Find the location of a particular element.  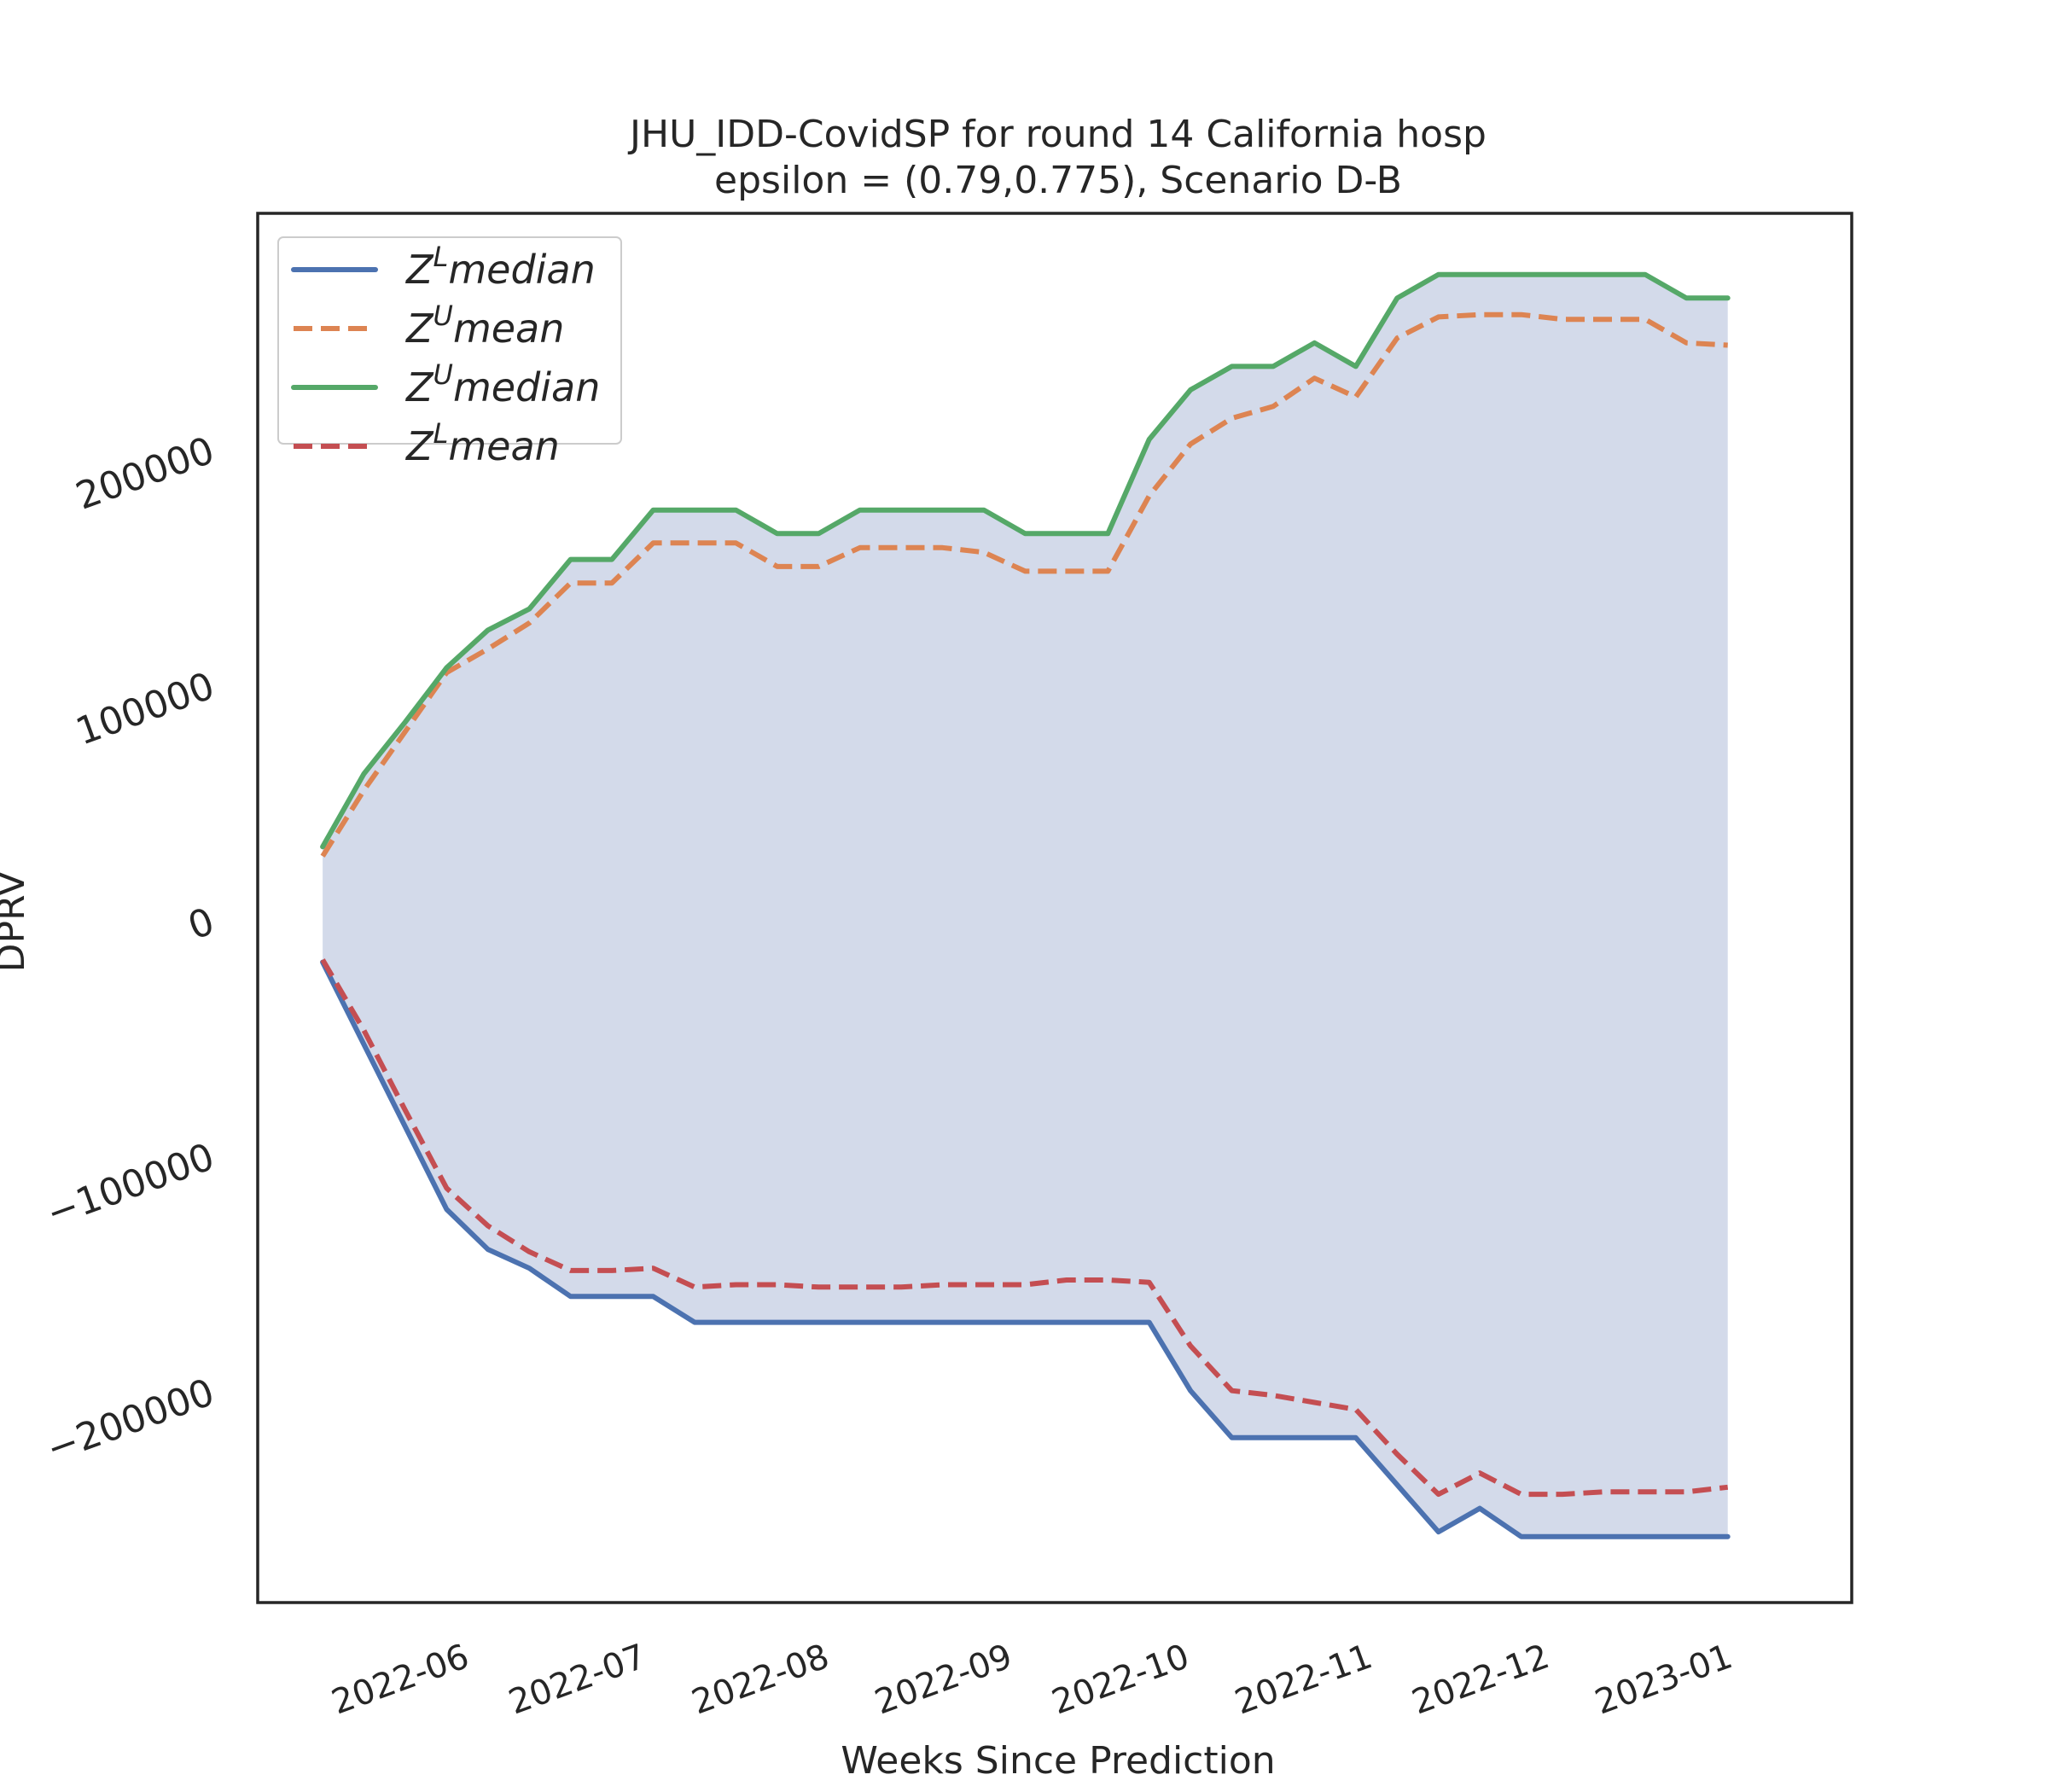

y-tick-label: 0 is located at coordinates (201, 924).